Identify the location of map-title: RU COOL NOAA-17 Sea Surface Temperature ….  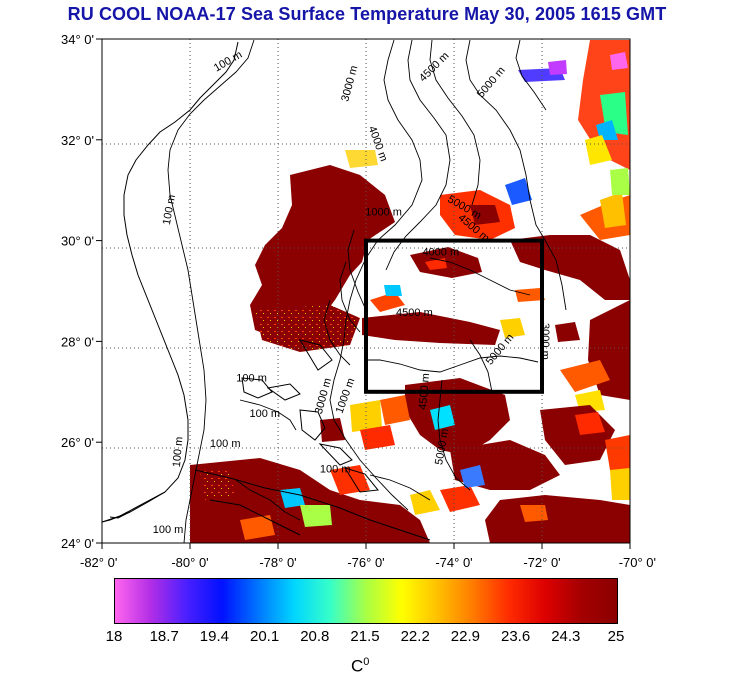
(367, 14).